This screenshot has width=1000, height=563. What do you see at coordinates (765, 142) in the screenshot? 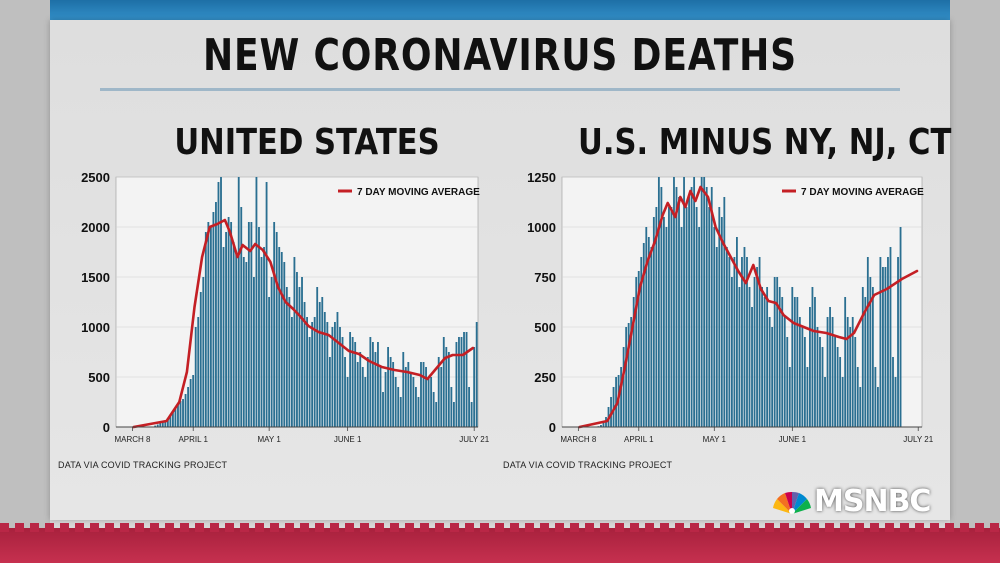
I see `chart-title-us-minus-tristate: U.S. MINUS NY, NJ, CT` at bounding box center [765, 142].